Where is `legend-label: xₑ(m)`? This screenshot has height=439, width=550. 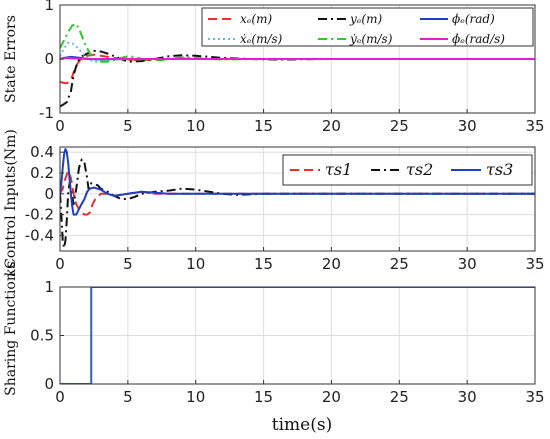 legend-label: xₑ(m) is located at coordinates (256, 19).